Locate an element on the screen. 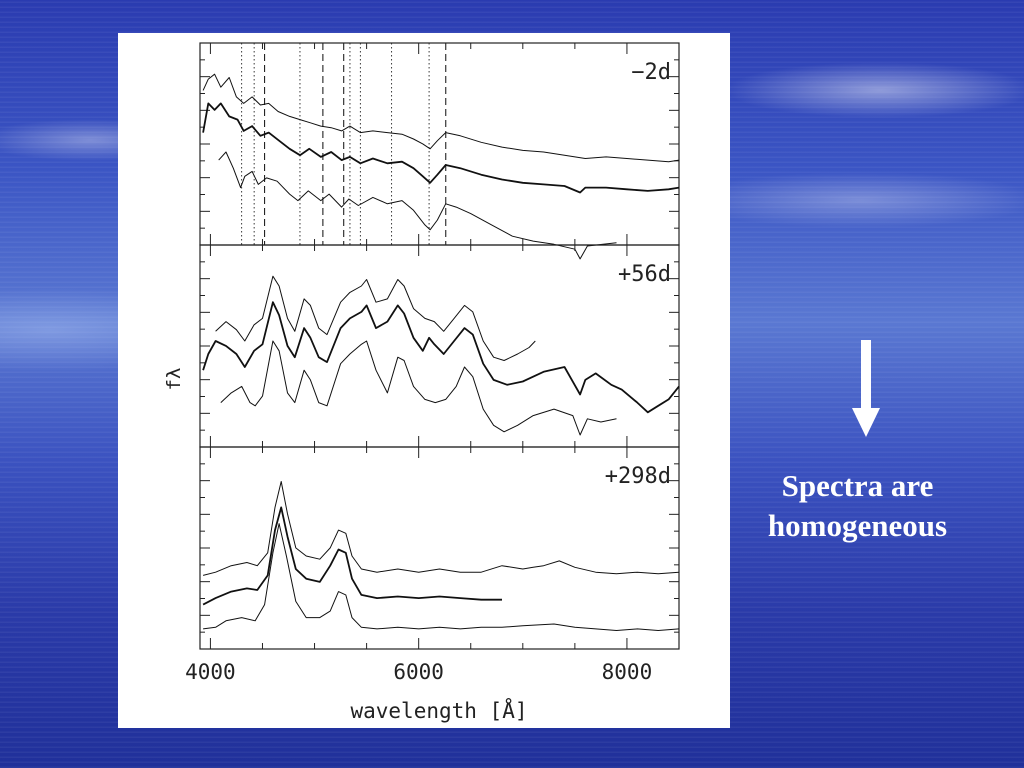  panel-2: +56d is located at coordinates (439, 346).